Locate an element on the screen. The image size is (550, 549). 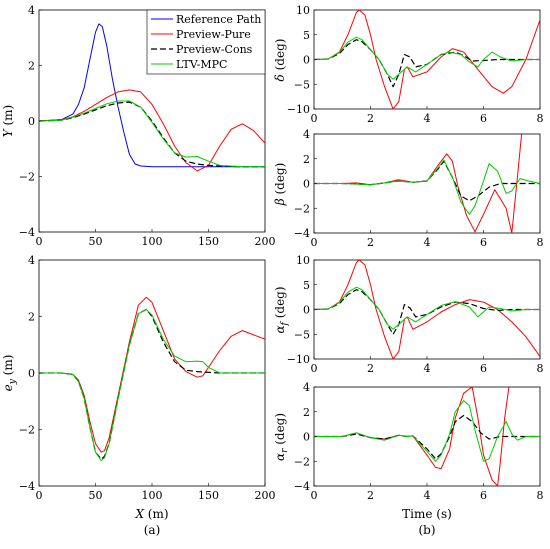
legend-label-pure: Preview-Pure is located at coordinates (213, 34).